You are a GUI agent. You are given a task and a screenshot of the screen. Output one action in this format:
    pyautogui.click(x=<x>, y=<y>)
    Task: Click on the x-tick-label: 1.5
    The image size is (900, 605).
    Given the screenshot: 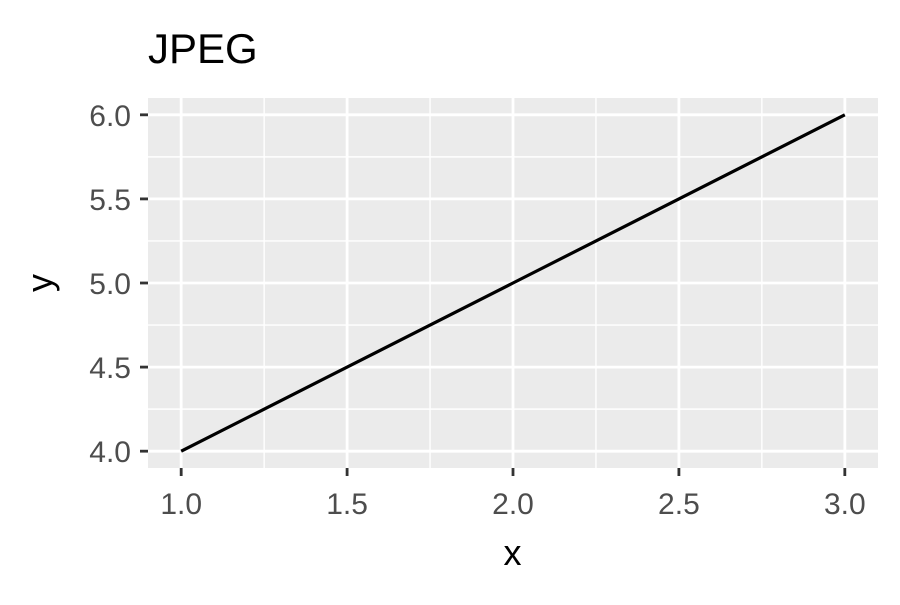 What is the action you would take?
    pyautogui.click(x=347, y=504)
    